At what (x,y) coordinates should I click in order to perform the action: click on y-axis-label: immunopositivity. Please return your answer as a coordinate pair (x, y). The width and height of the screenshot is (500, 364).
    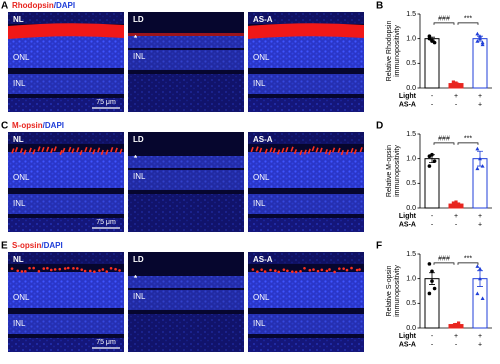
    Looking at the image, I should click on (397, 51).